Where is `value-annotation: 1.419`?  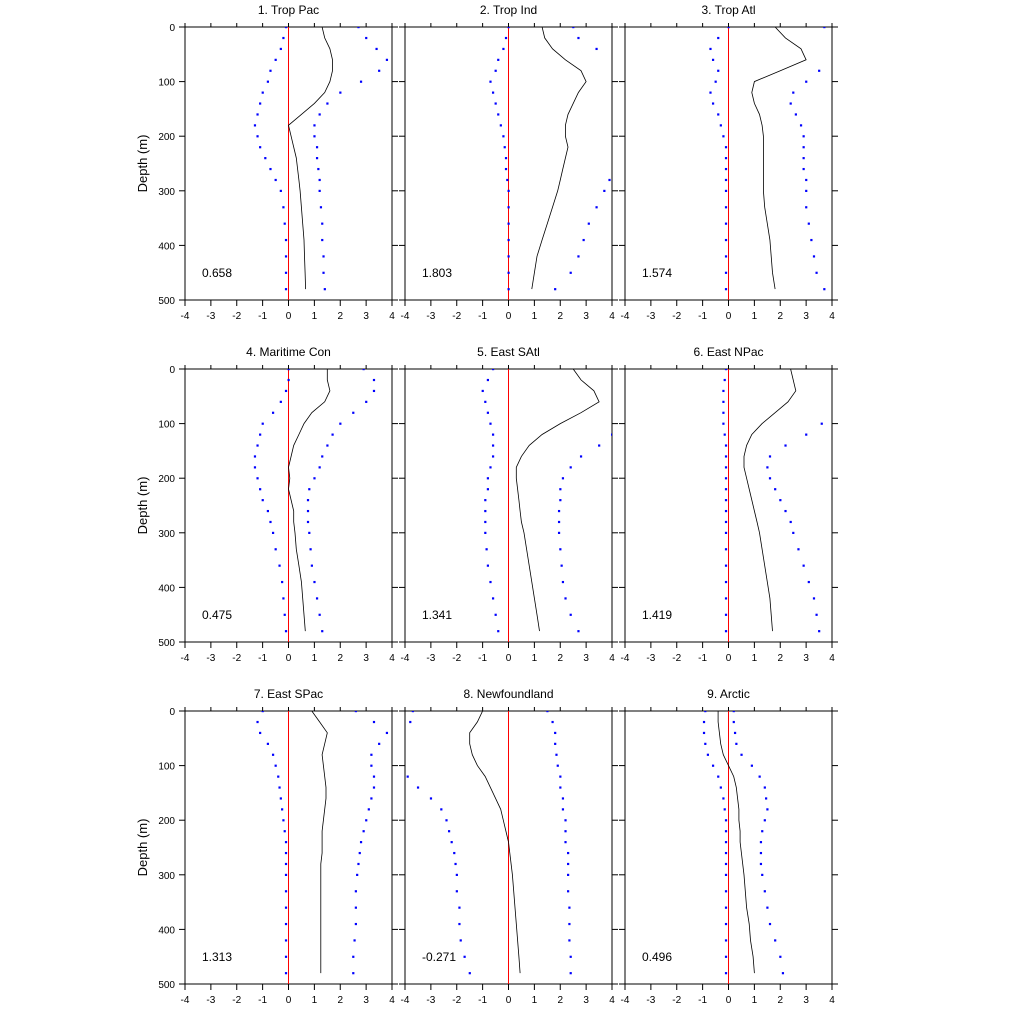 value-annotation: 1.419 is located at coordinates (657, 615).